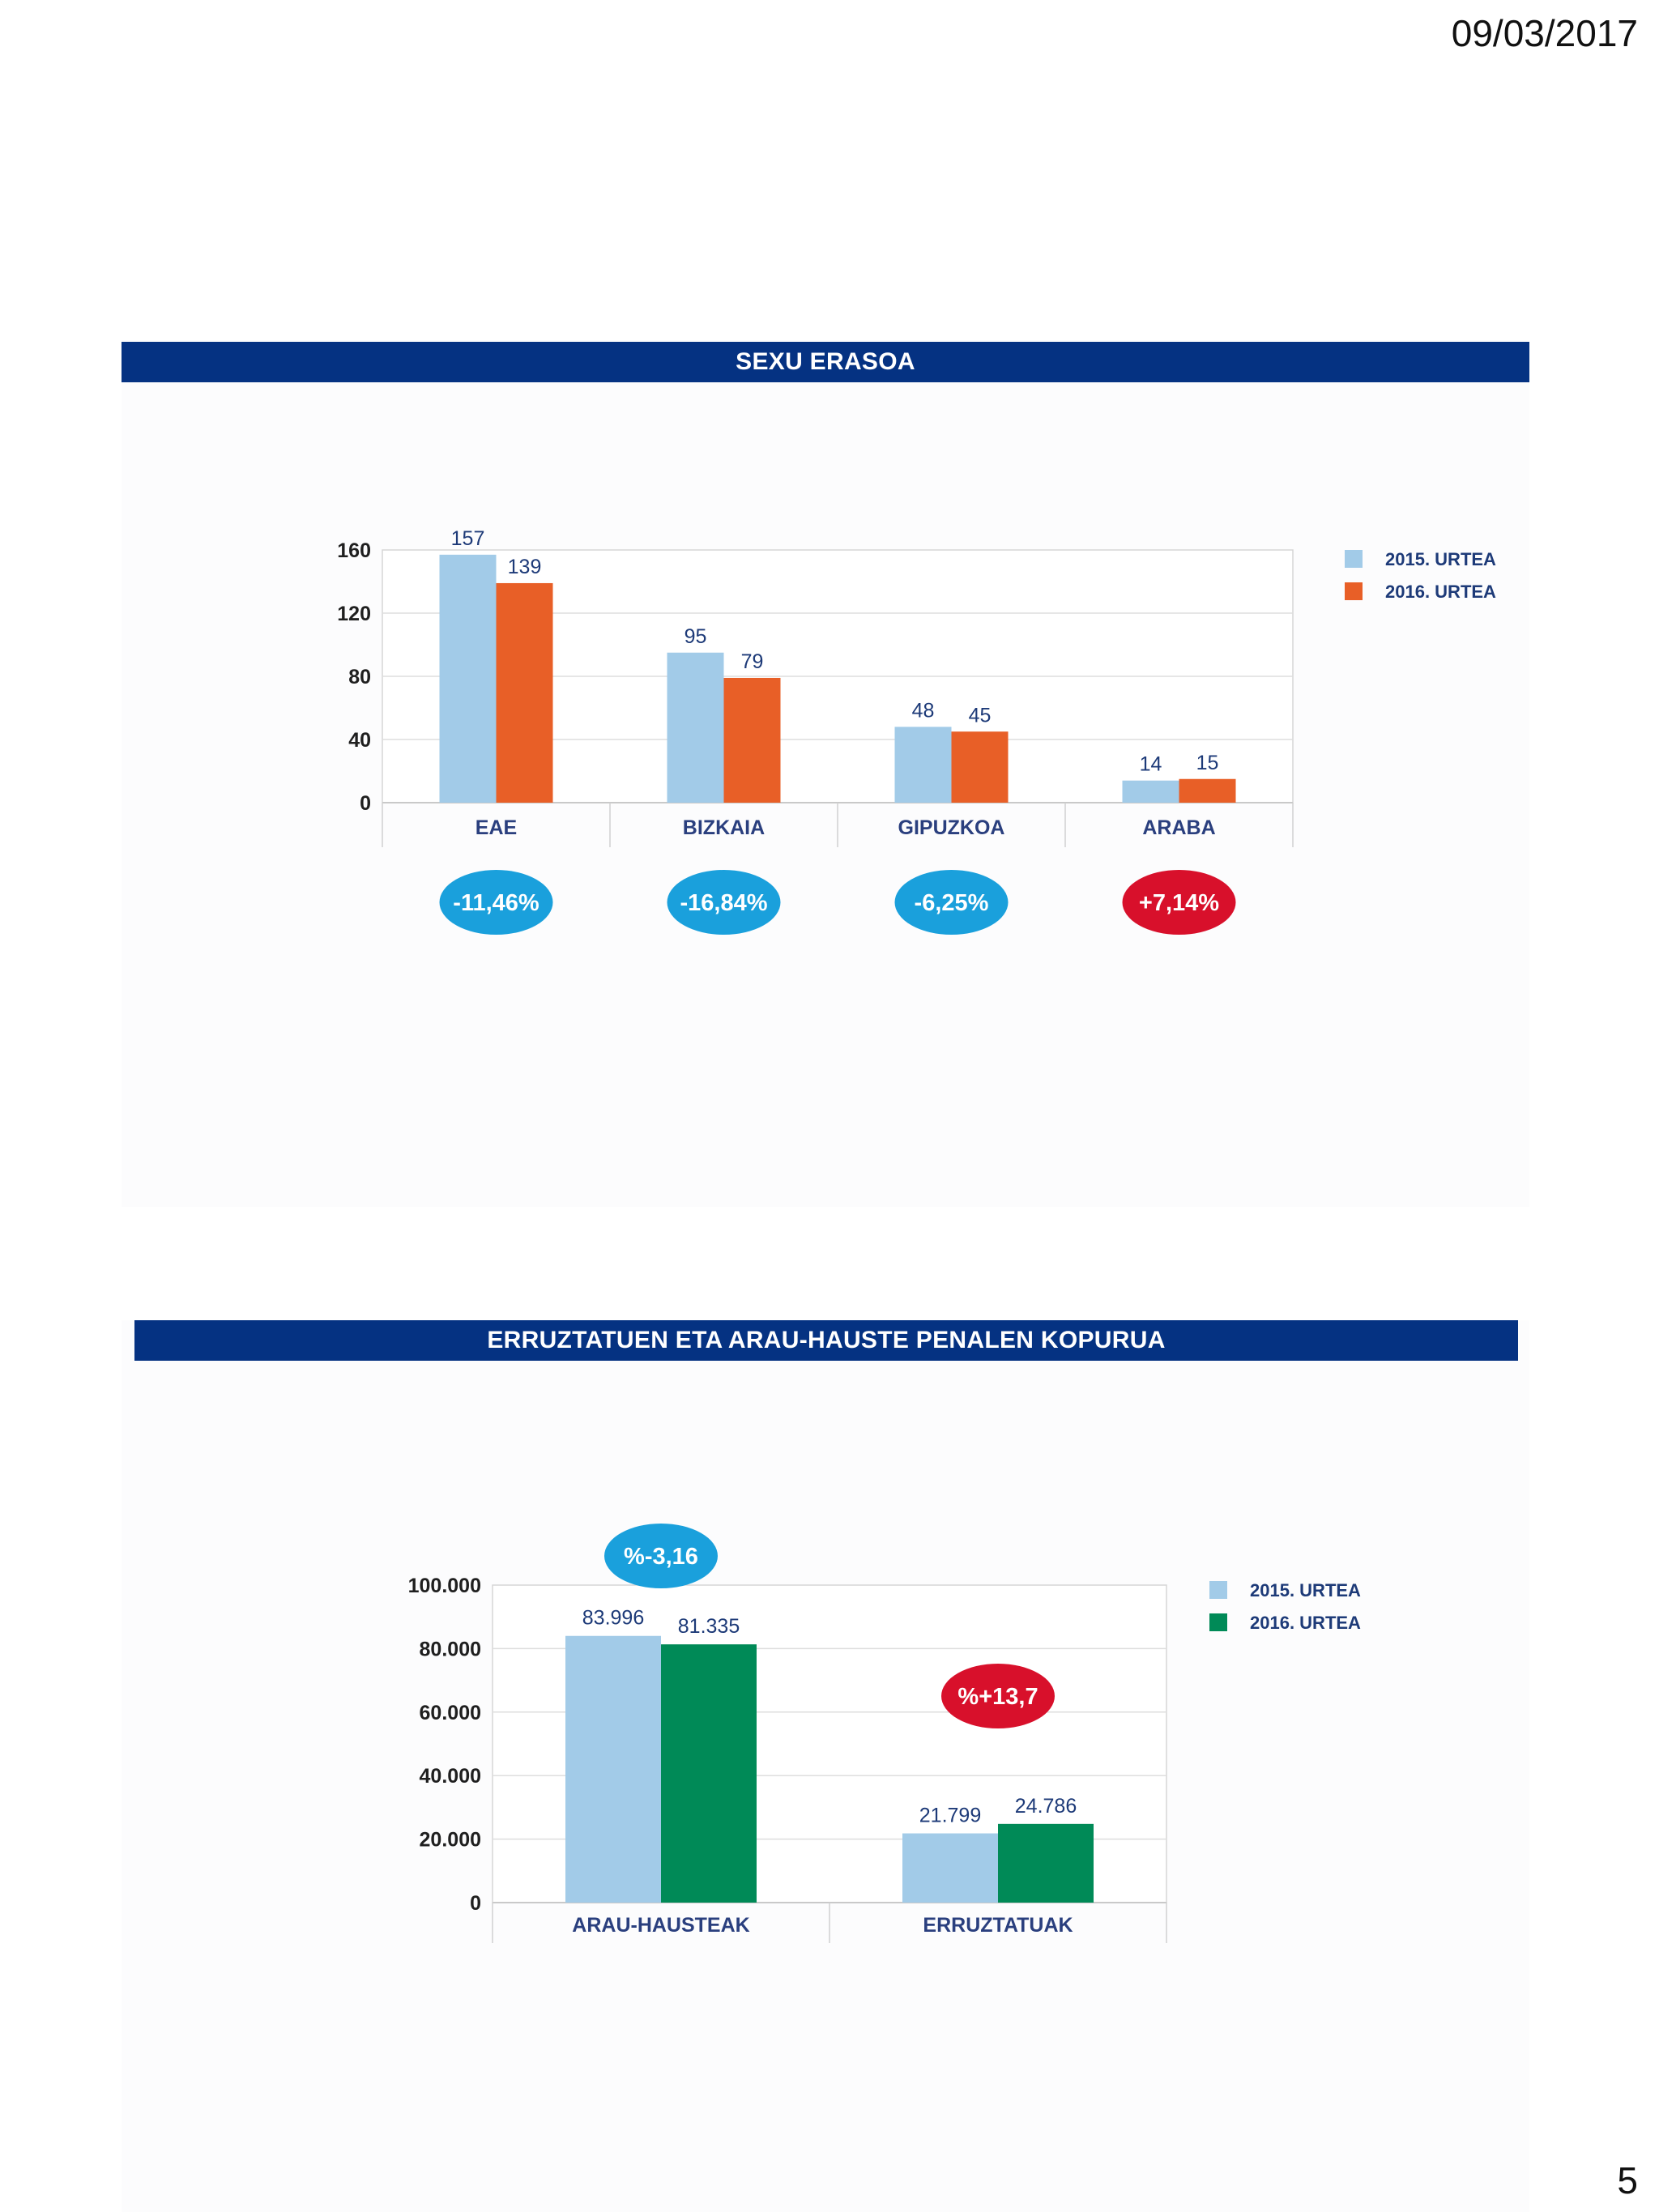  What do you see at coordinates (709, 1626) in the screenshot?
I see `data-label: 81.335` at bounding box center [709, 1626].